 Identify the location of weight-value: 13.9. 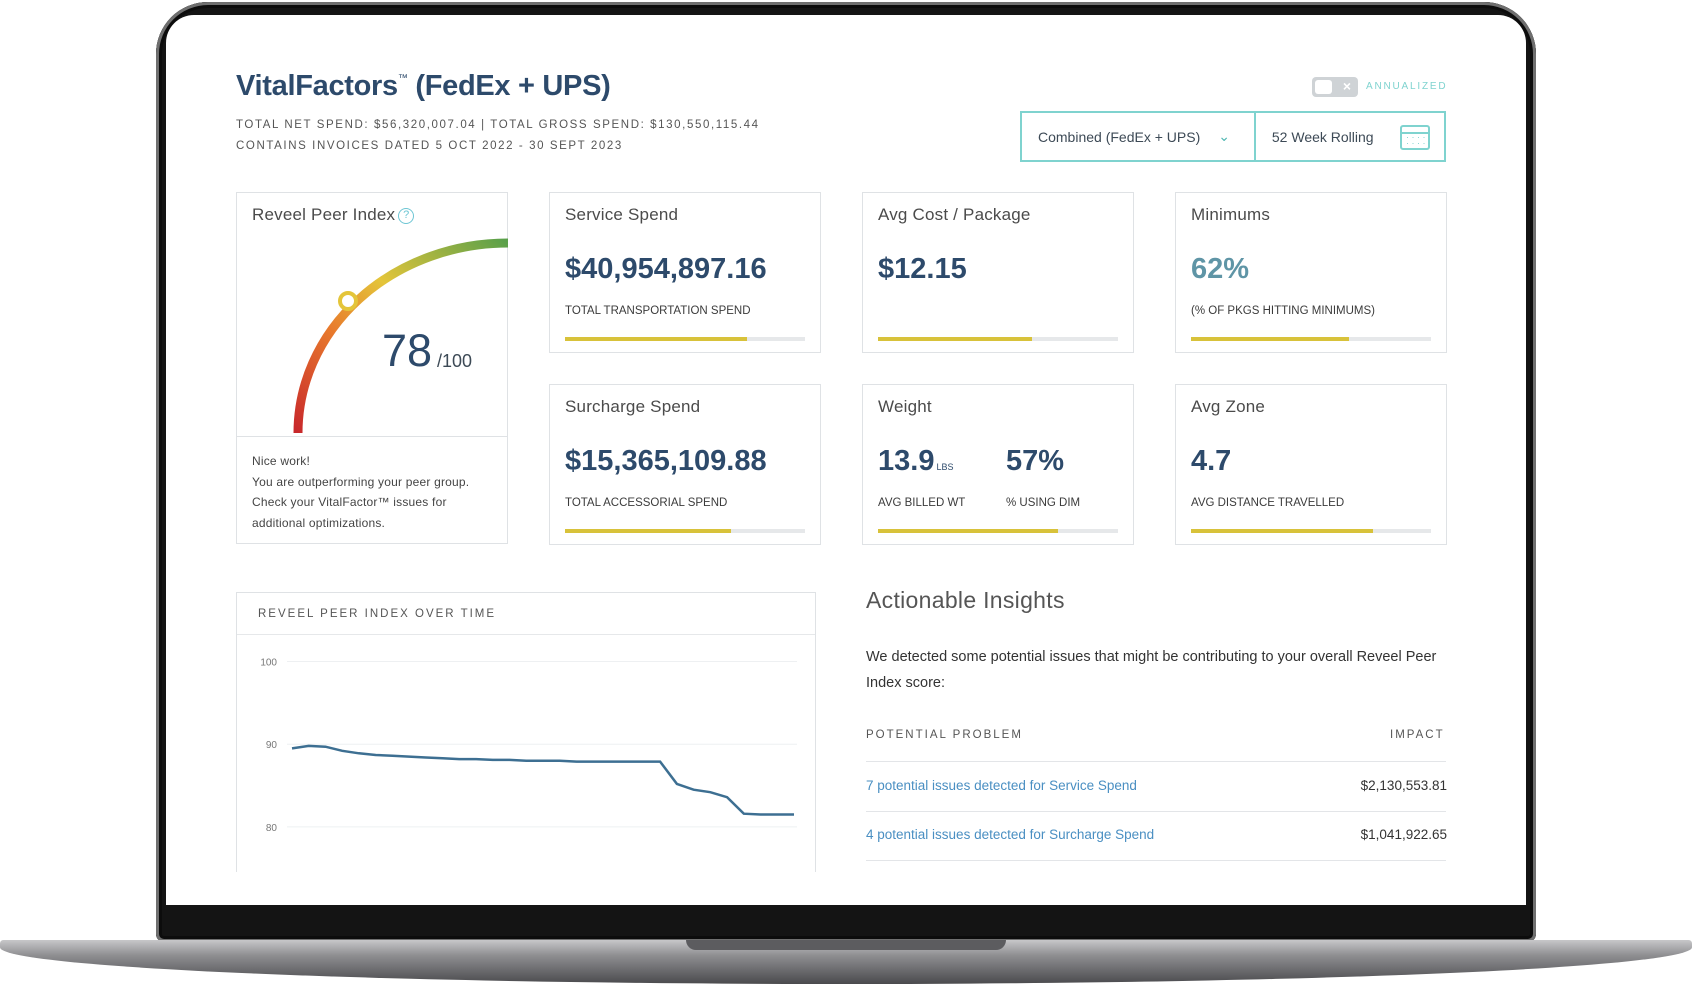
(906, 461).